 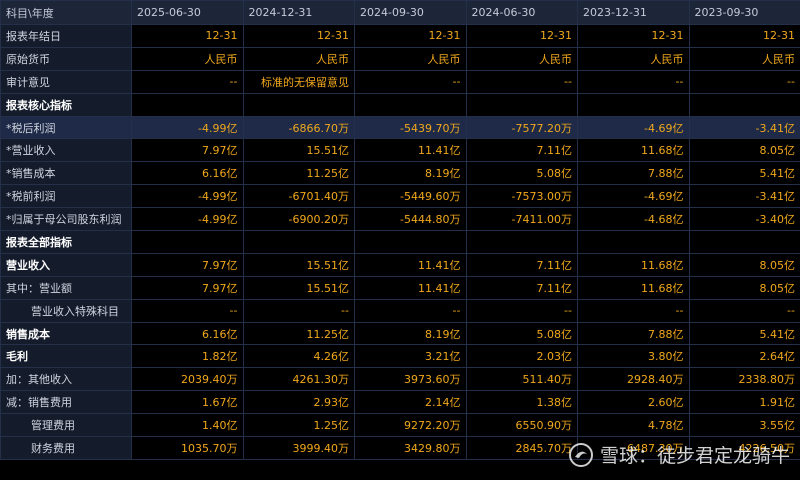 What do you see at coordinates (66, 36) in the screenshot?
I see `row-label: 报表年结日` at bounding box center [66, 36].